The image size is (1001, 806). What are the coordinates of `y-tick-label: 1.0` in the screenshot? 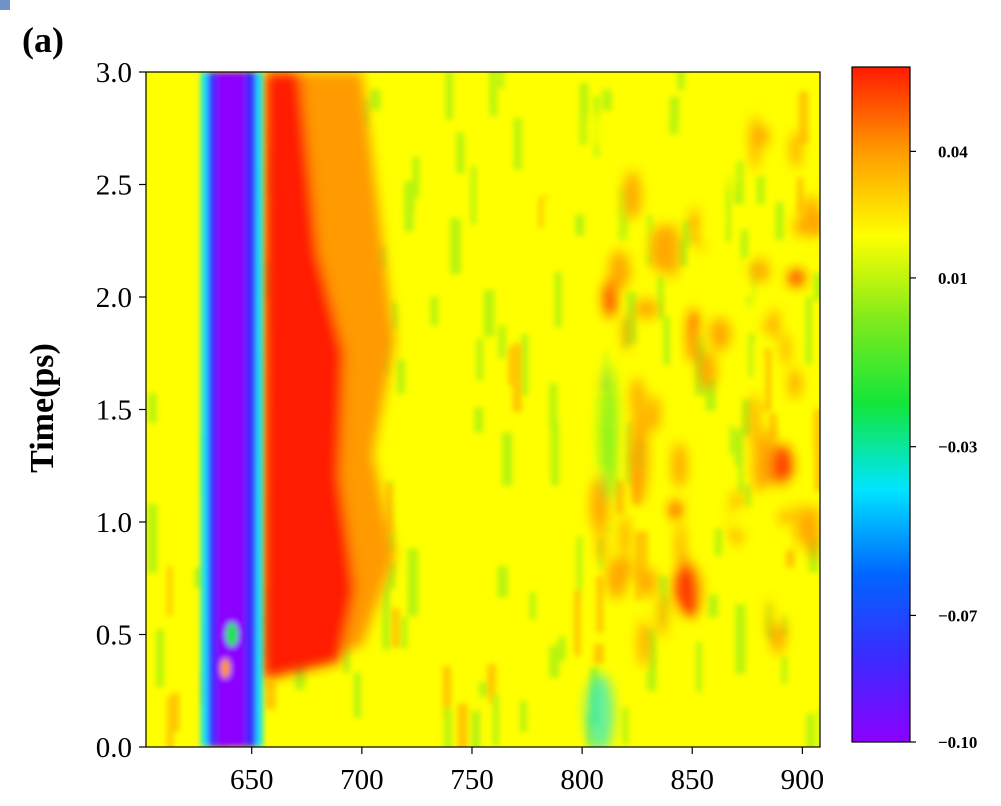 It's located at (114, 523).